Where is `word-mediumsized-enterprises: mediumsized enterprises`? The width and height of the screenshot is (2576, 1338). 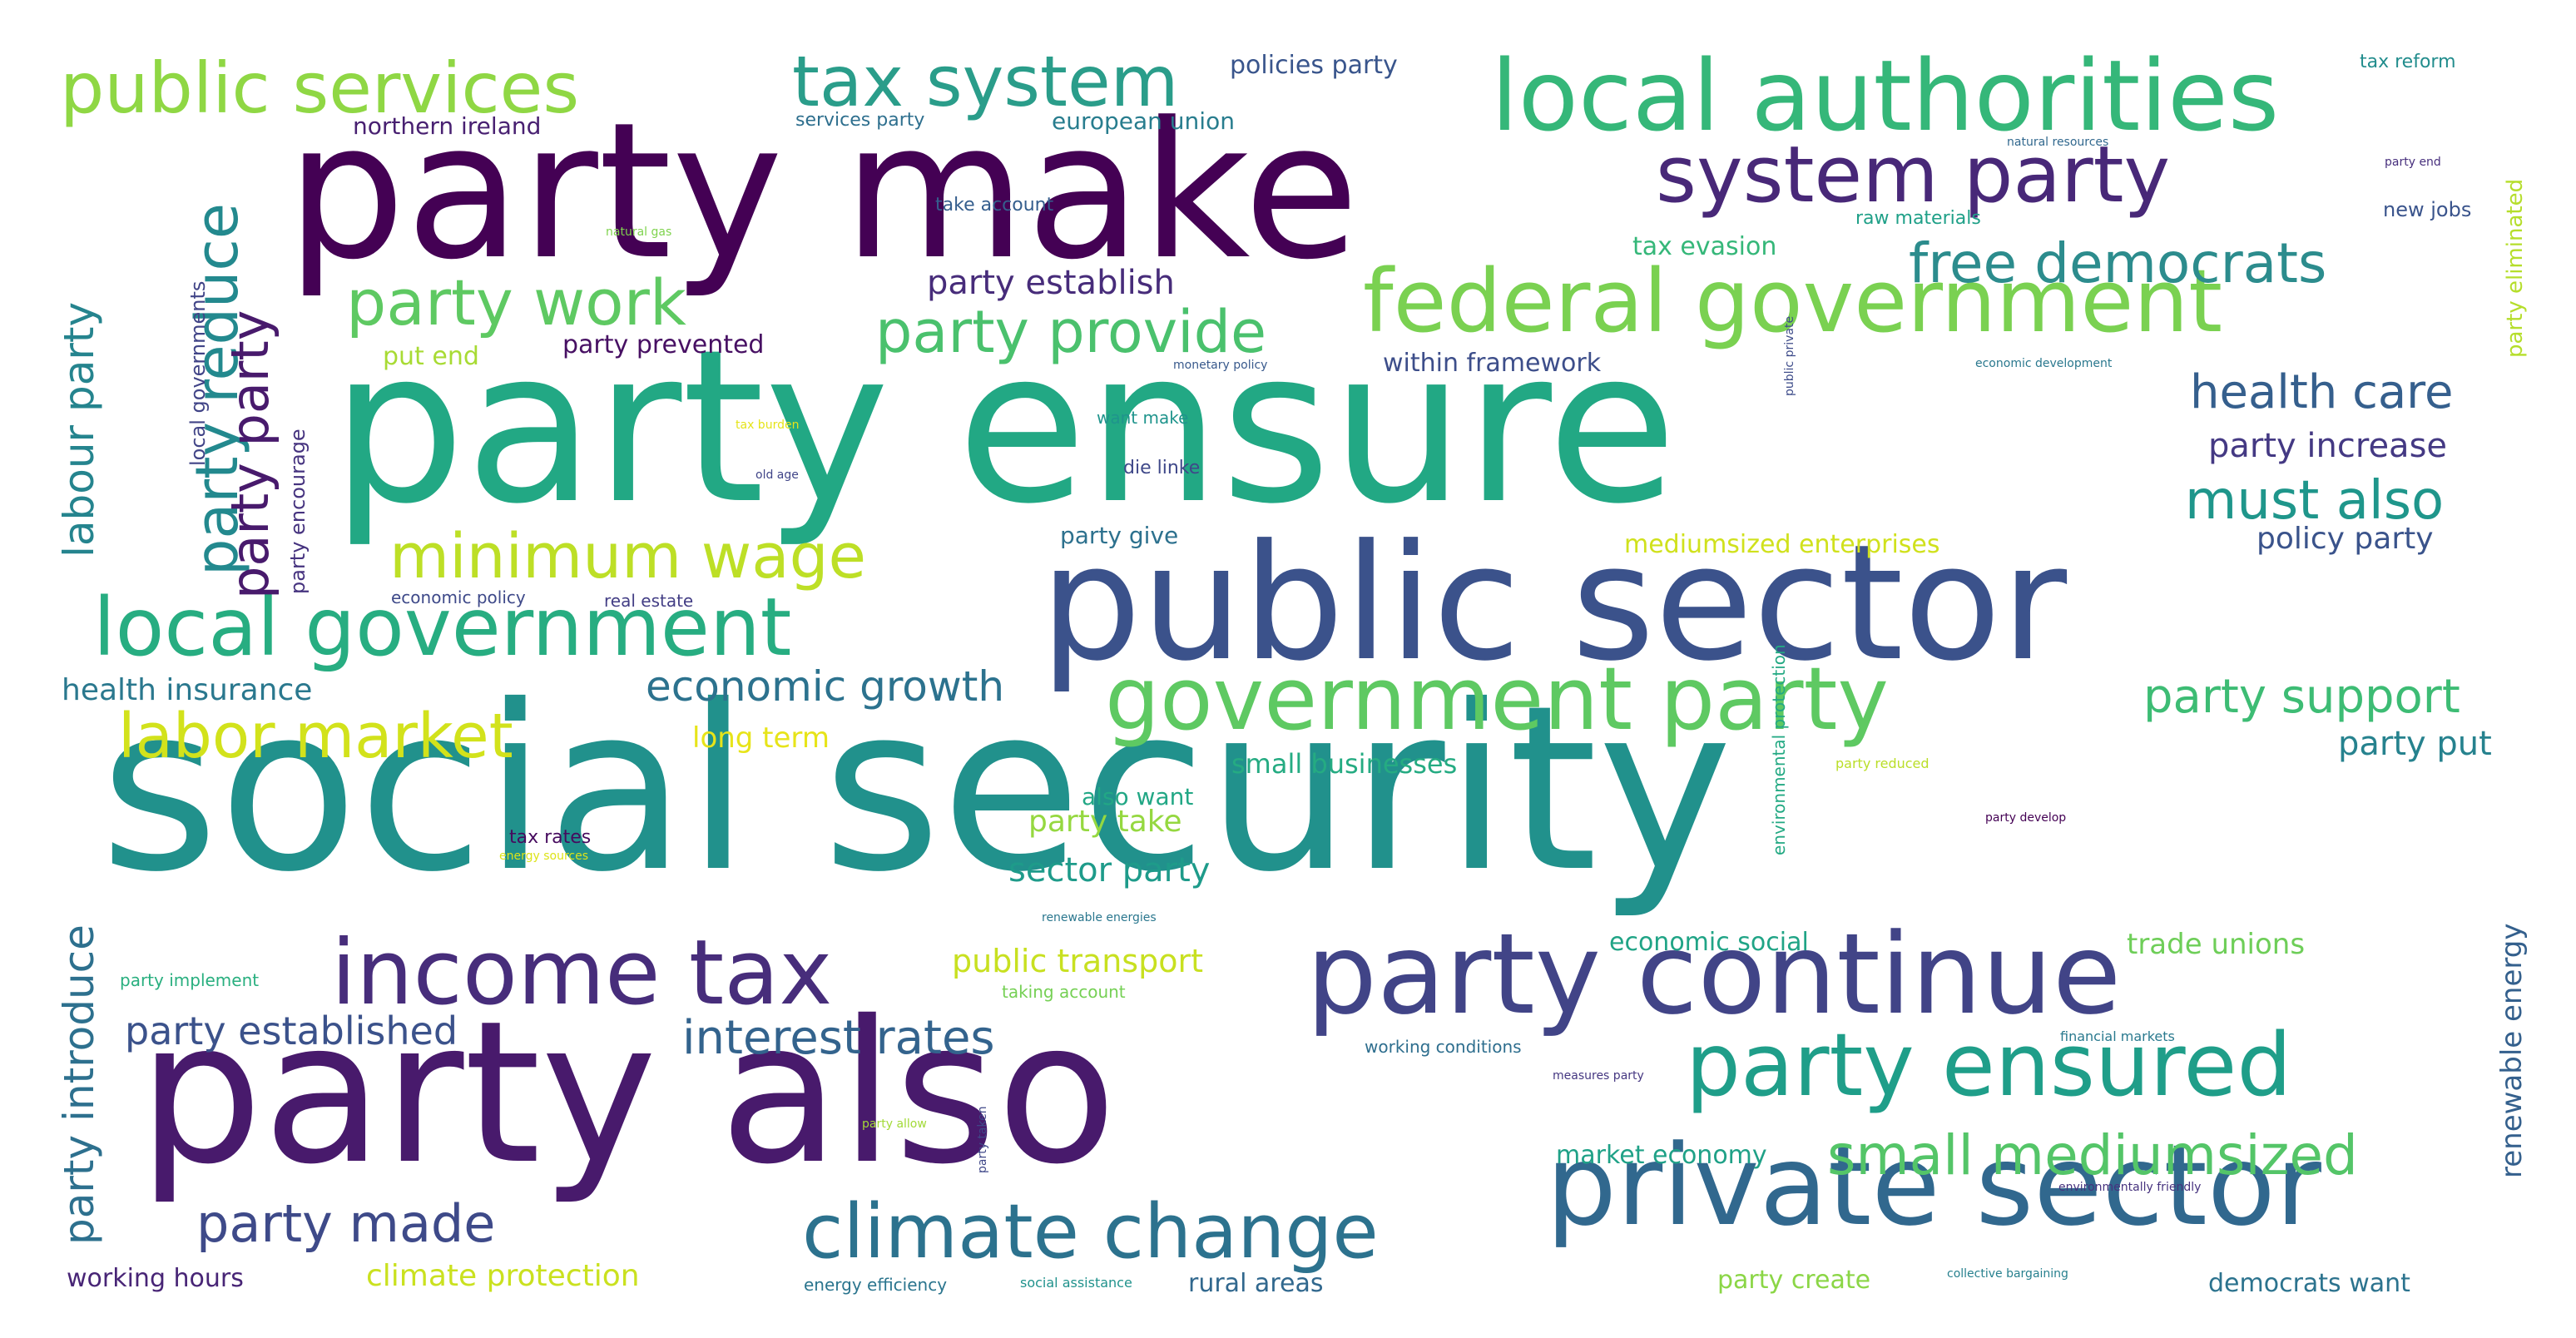
word-mediumsized-enterprises: mediumsized enterprises is located at coordinates (1782, 544).